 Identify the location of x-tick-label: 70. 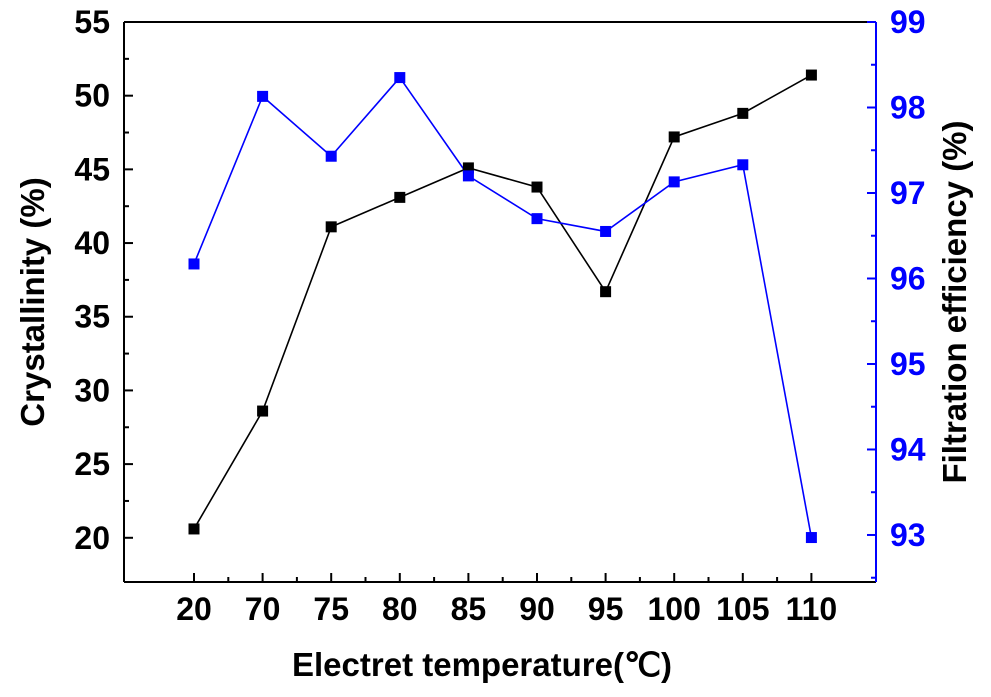
(263, 609).